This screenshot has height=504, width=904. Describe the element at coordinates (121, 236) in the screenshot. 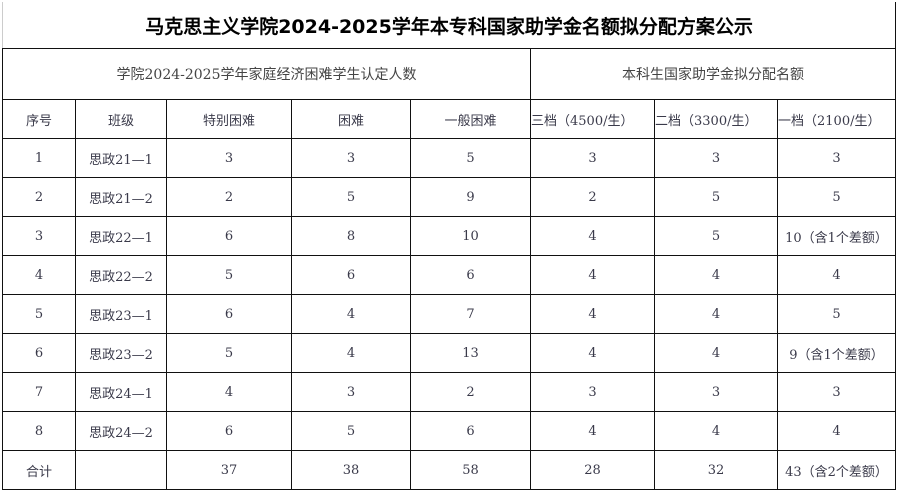

I see `table-cell: 思政22—1` at that location.